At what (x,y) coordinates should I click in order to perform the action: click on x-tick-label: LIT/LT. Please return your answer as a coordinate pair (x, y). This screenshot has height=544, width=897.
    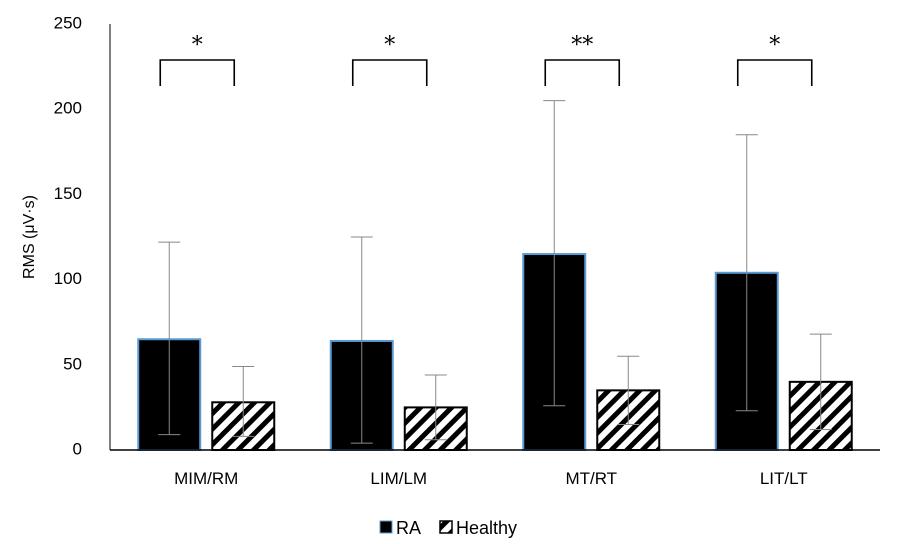
    Looking at the image, I should click on (784, 478).